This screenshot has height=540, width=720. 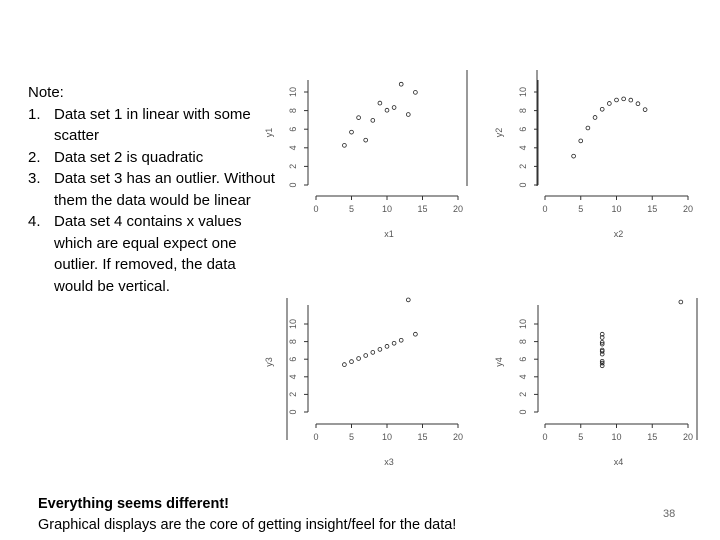 I want to click on scatter-panel-4: 0 5 10 15 20 0 2 4 6 8 10 x4 y4, so click(x=596, y=382).